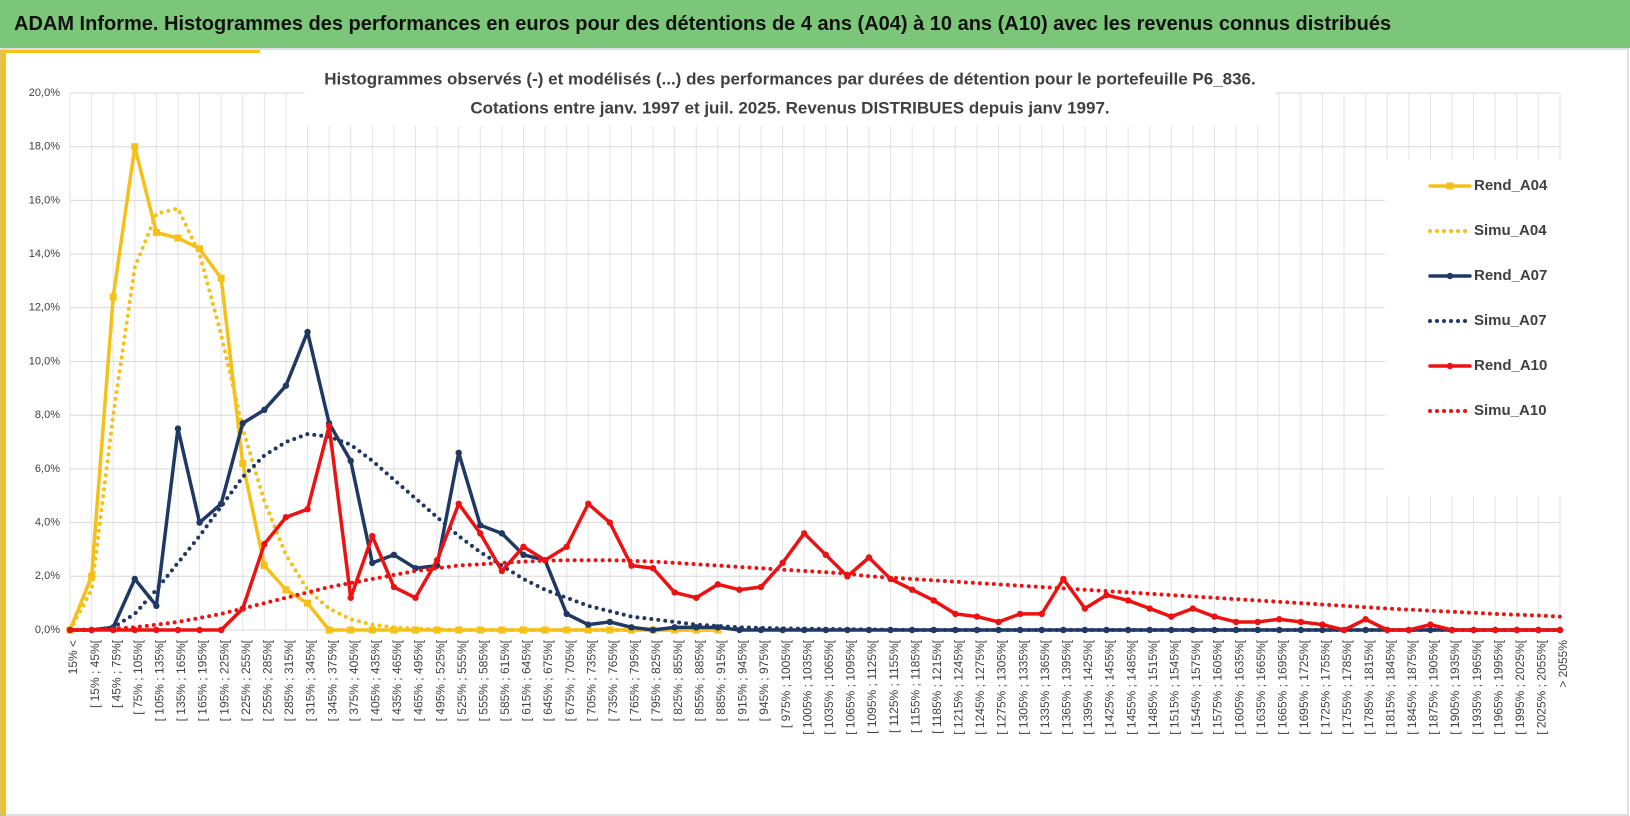 The height and width of the screenshot is (816, 1630). I want to click on x-tick-label: [ 885% ; 915%[, so click(721, 680).